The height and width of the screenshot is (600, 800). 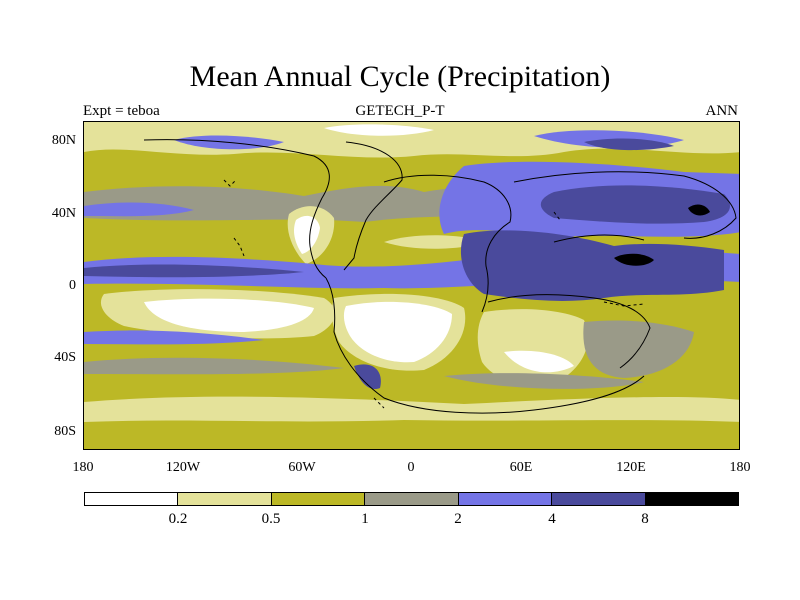 What do you see at coordinates (552, 519) in the screenshot?
I see `colorbar-label: 4` at bounding box center [552, 519].